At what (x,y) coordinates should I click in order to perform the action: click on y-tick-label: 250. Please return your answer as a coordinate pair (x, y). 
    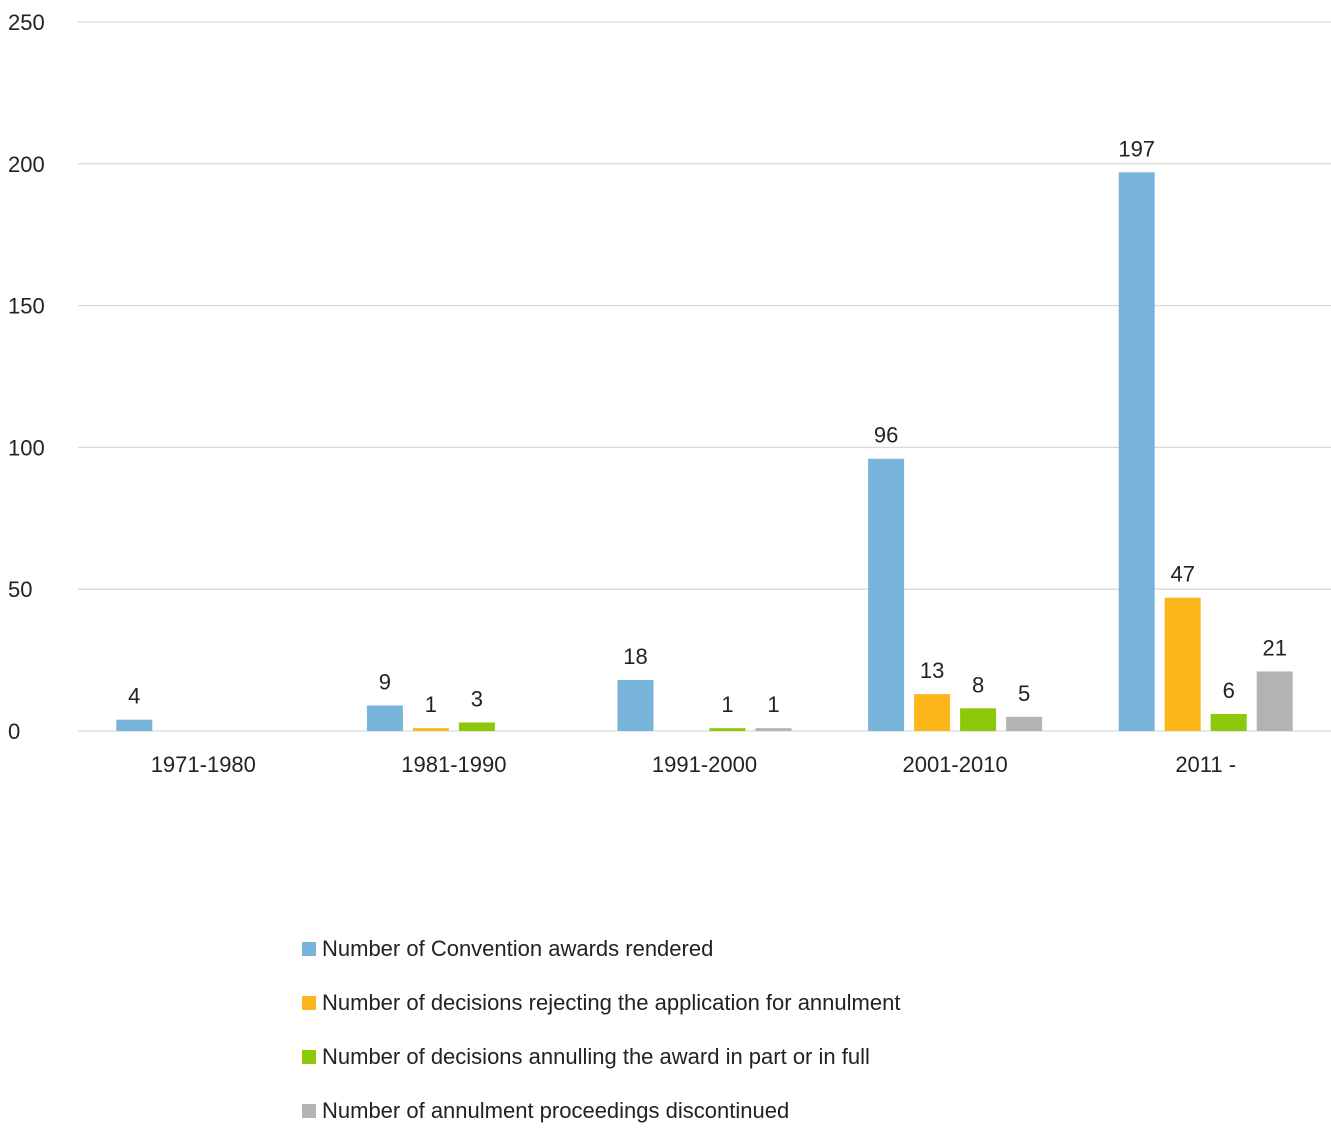
    Looking at the image, I should click on (26, 22).